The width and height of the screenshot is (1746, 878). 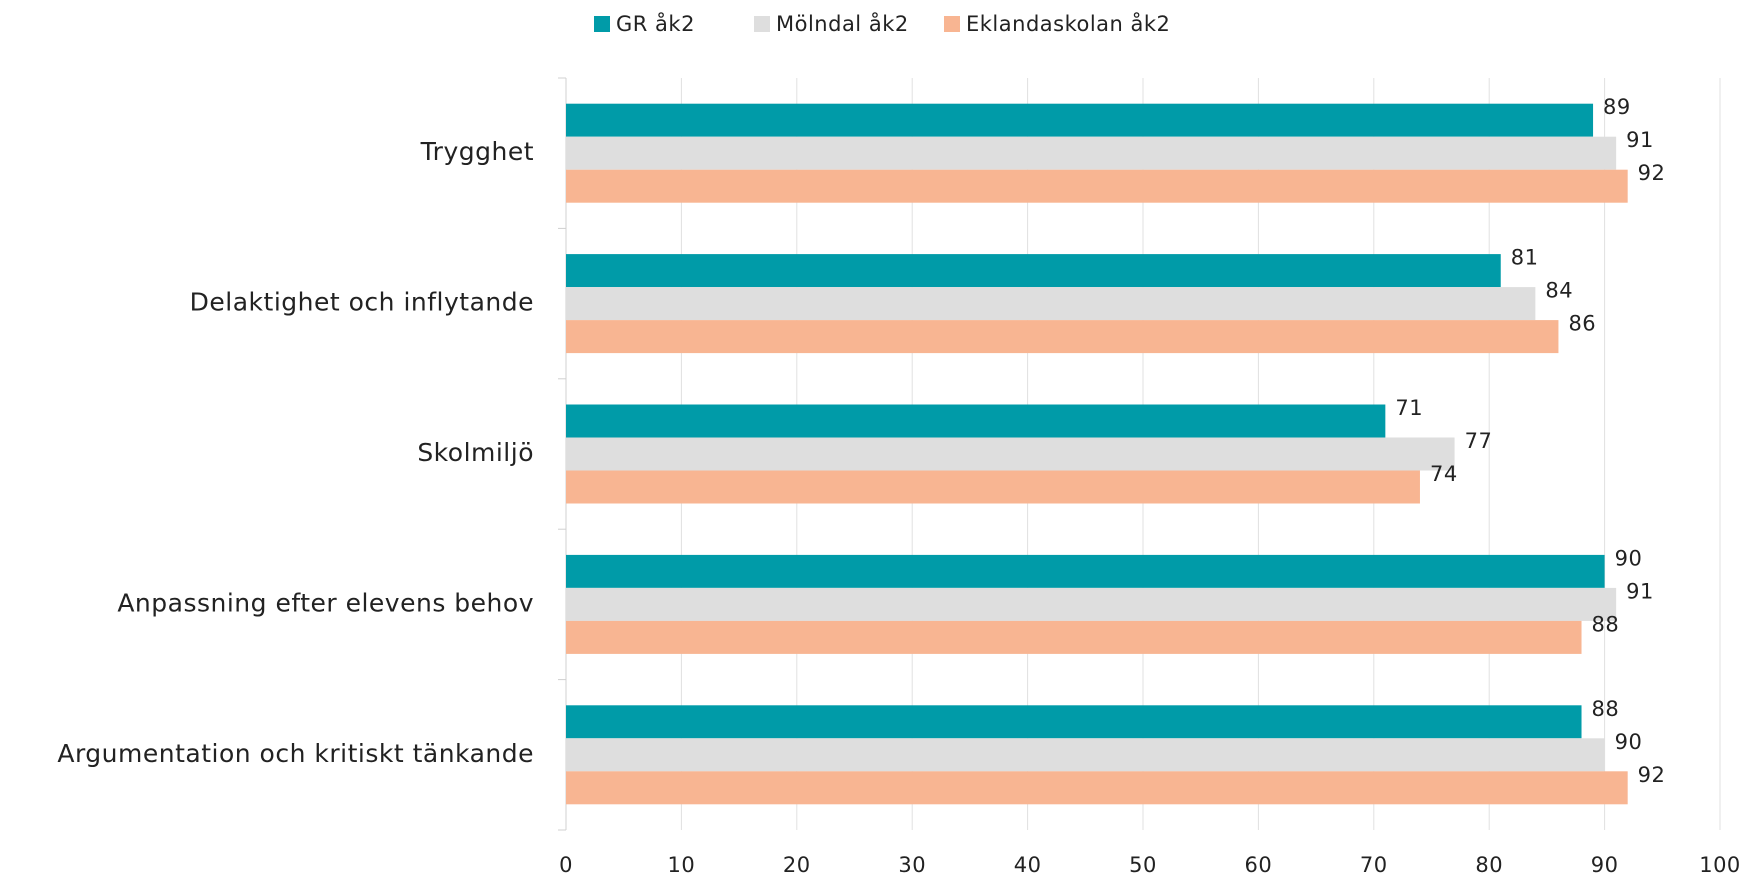 I want to click on x-tick-label: 90, so click(x=1605, y=865).